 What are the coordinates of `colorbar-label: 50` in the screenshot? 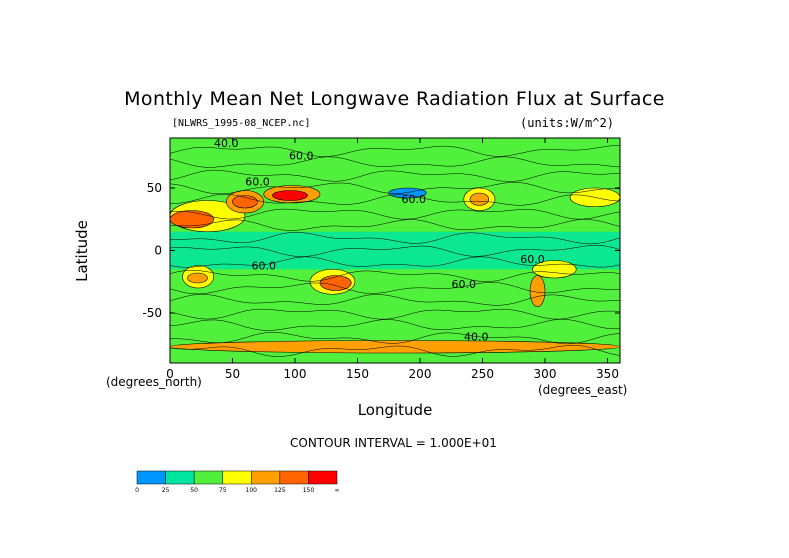 It's located at (194, 490).